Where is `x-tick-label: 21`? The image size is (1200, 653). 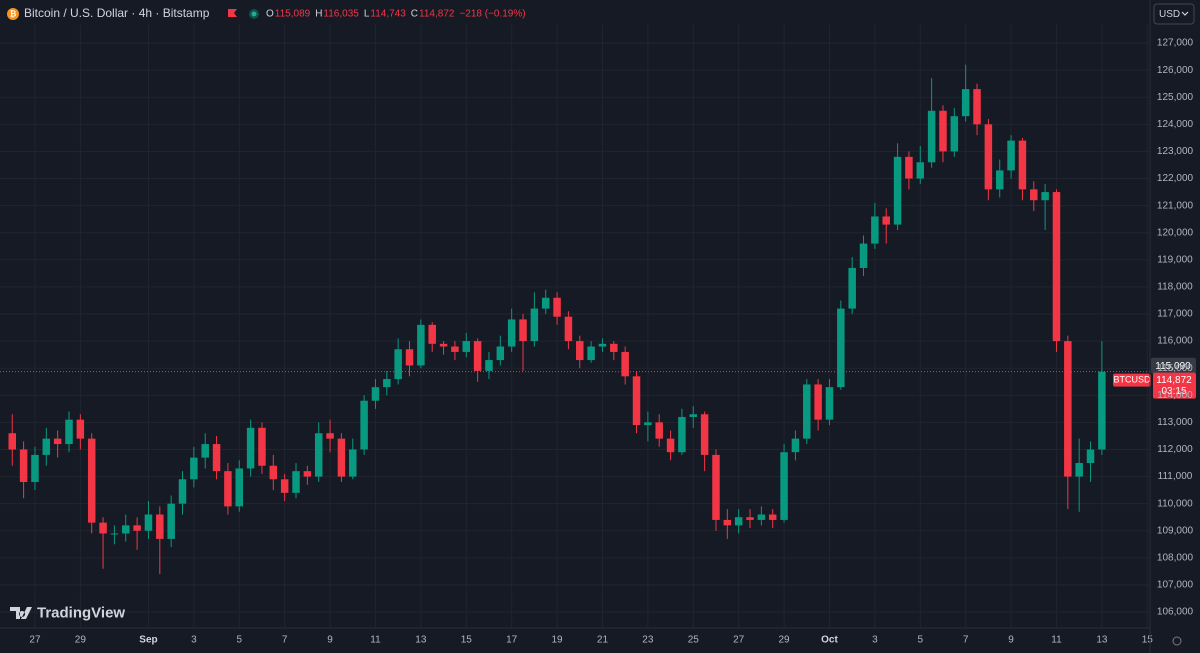 x-tick-label: 21 is located at coordinates (603, 640).